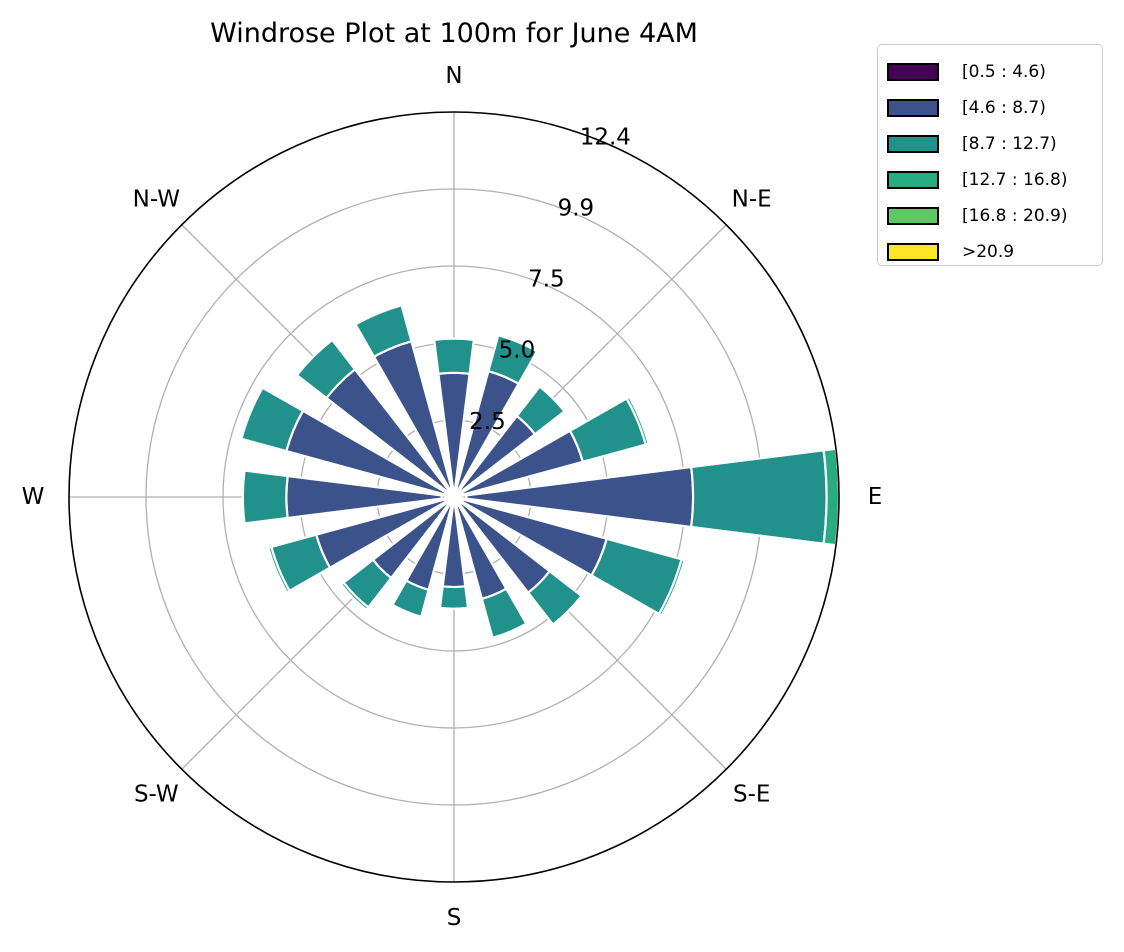 The height and width of the screenshot is (952, 1124). What do you see at coordinates (454, 33) in the screenshot?
I see `chart-title: Windrose Plot at 100m for June 4AM` at bounding box center [454, 33].